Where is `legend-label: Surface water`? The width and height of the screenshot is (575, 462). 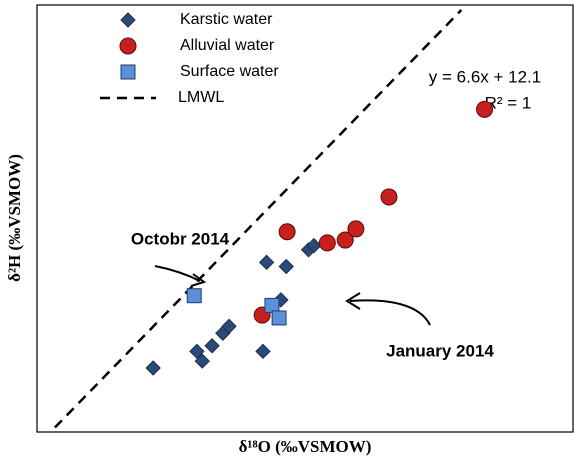
legend-label: Surface water is located at coordinates (229, 71).